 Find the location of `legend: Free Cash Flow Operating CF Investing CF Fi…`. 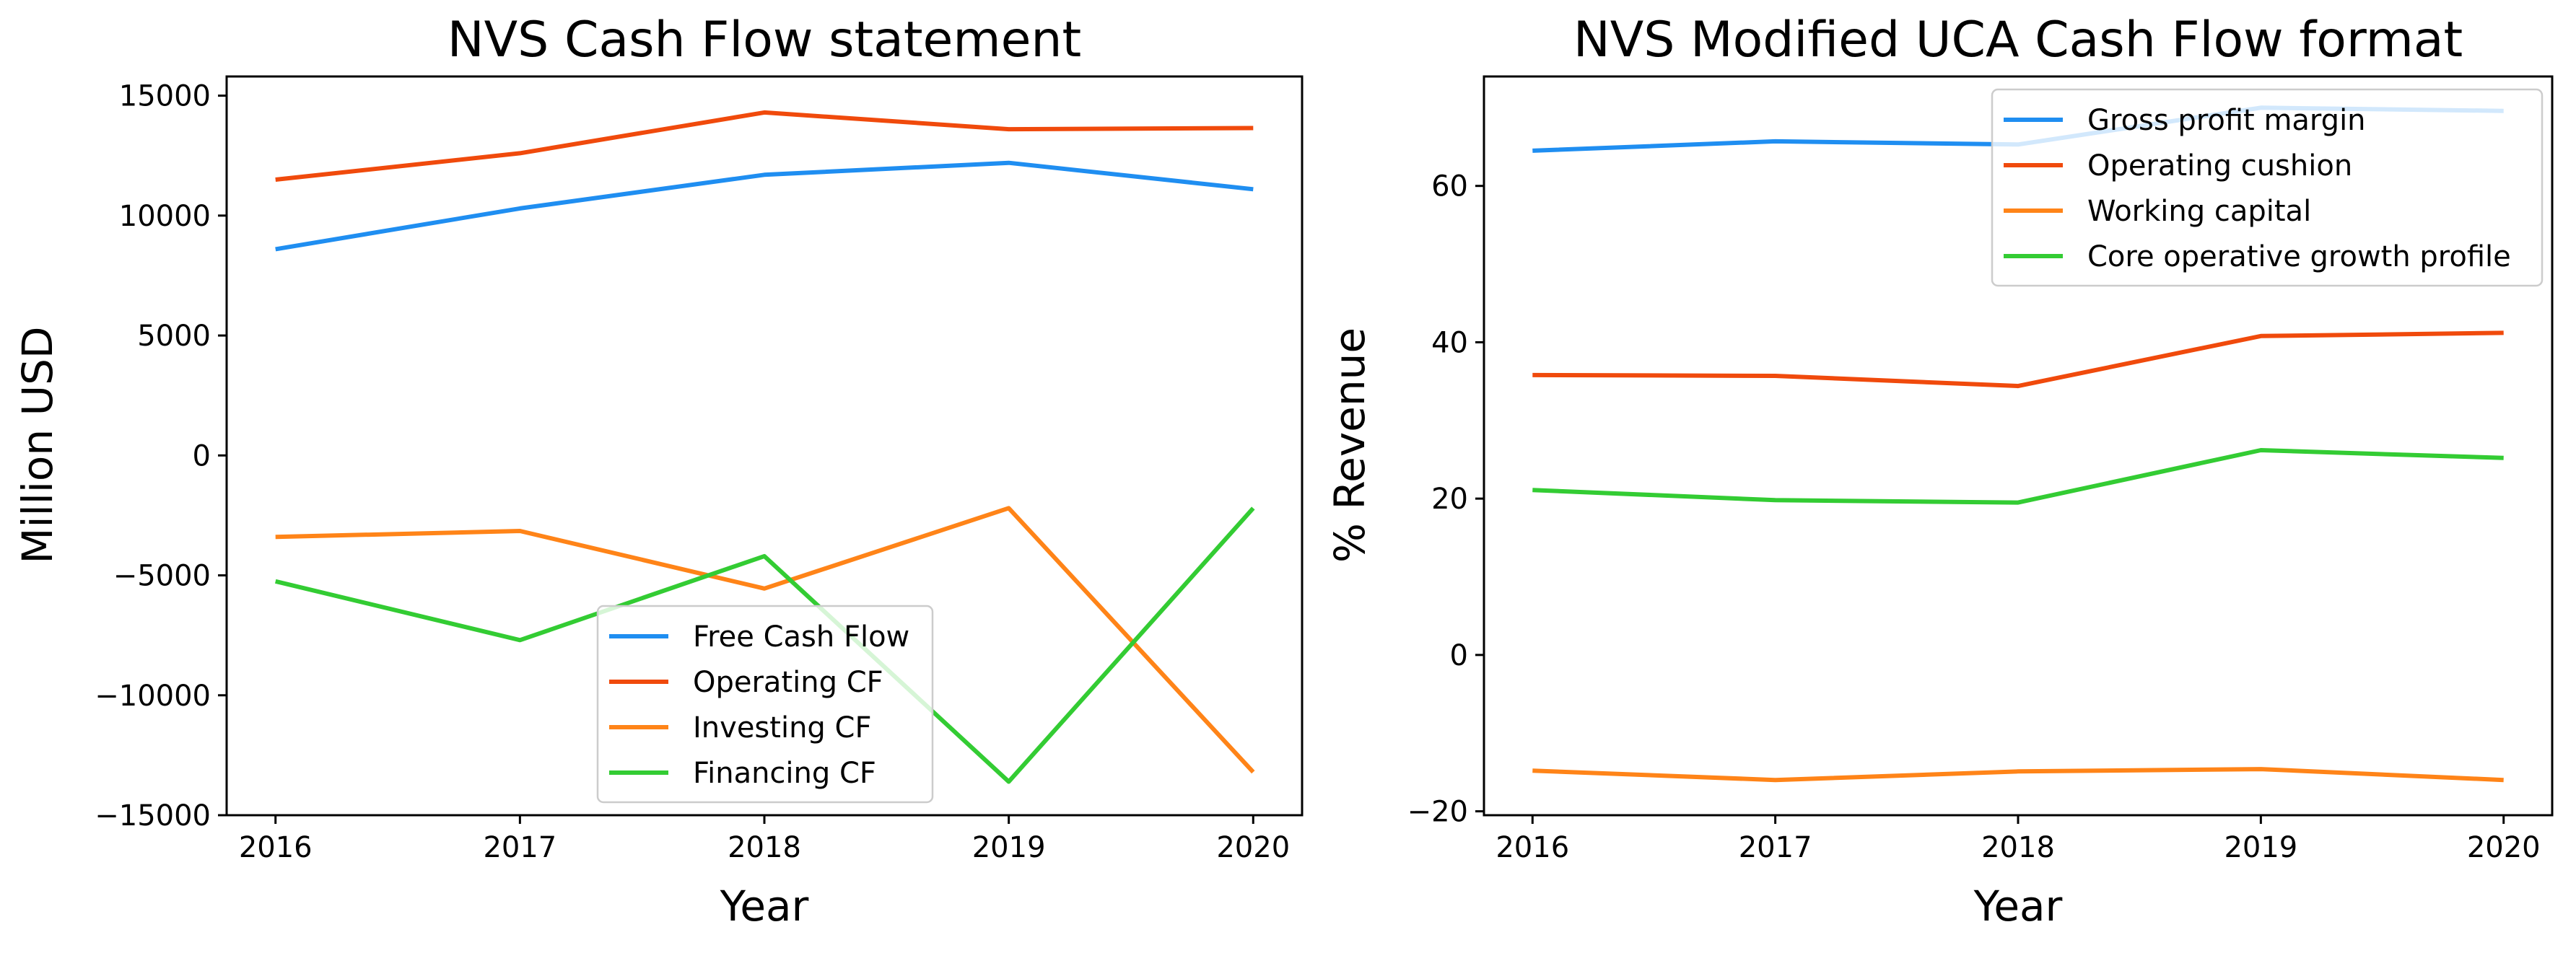

legend: Free Cash Flow Operating CF Investing CF Fi… is located at coordinates (765, 704).